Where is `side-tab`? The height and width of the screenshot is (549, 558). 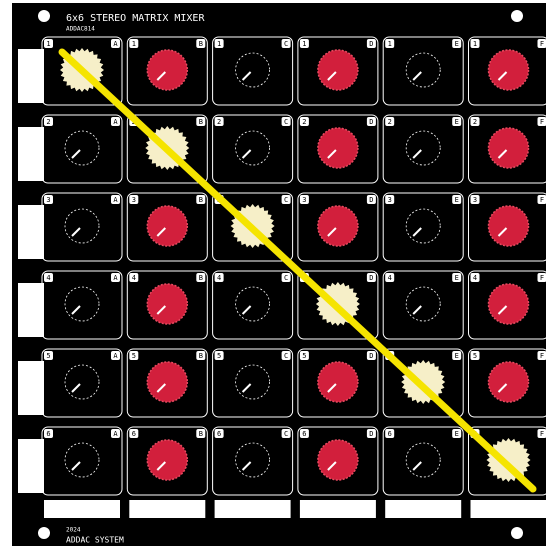
side-tab is located at coordinates (31, 310).